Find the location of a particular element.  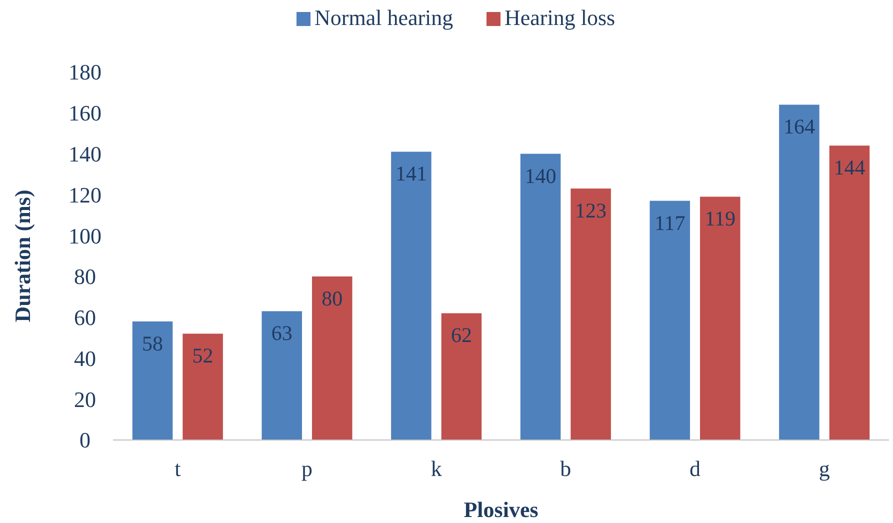

data-label: 117 is located at coordinates (670, 222).